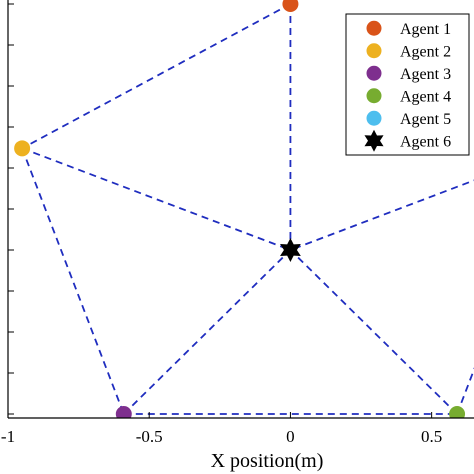 The width and height of the screenshot is (474, 474). I want to click on legend-label-agent-6: Agent 6, so click(425, 141).